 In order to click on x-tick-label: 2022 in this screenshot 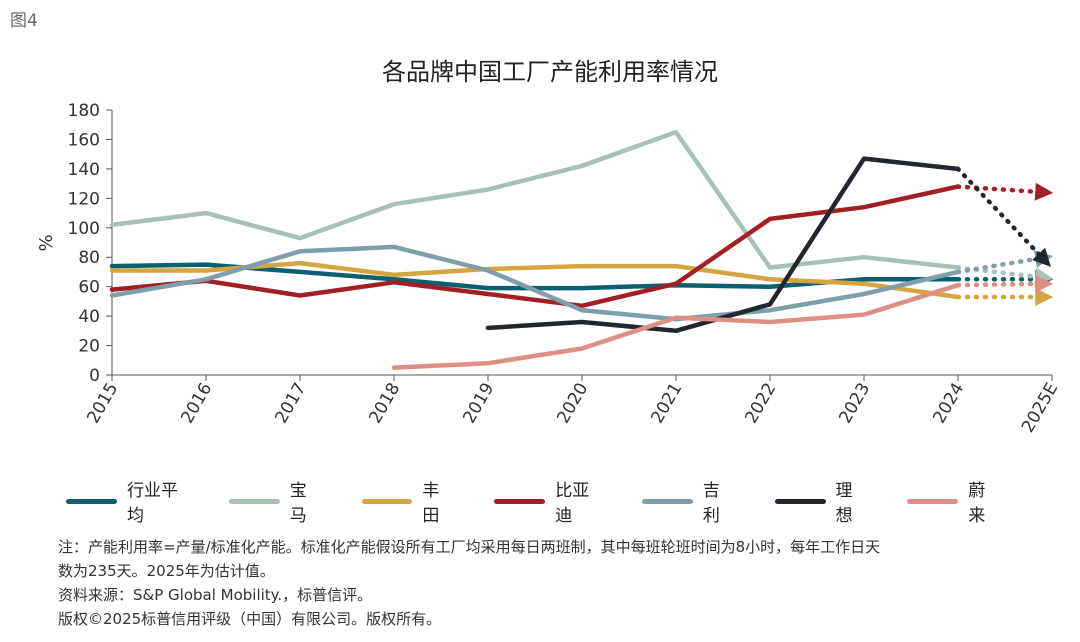, I will do `click(760, 403)`.